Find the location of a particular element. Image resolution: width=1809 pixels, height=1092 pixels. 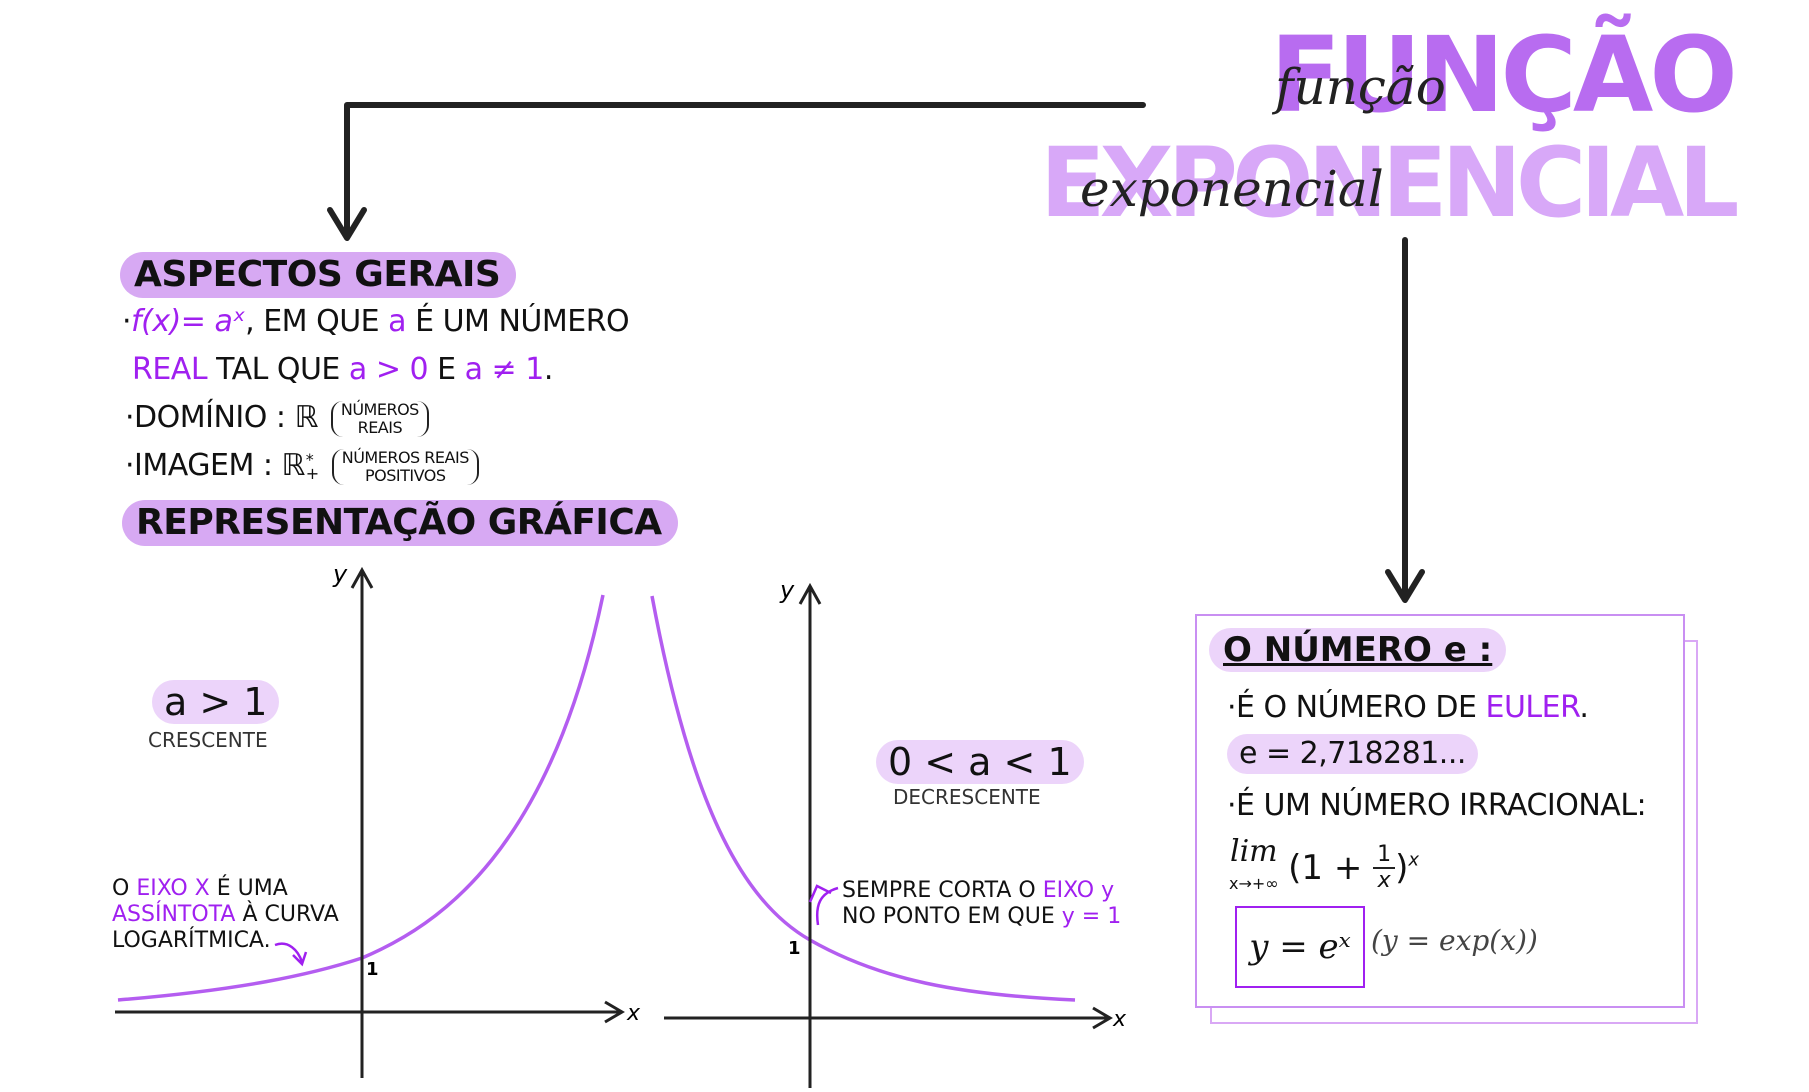

representacao-heading: REPRESENTAÇÃO GRÁFICA is located at coordinates (400, 523).